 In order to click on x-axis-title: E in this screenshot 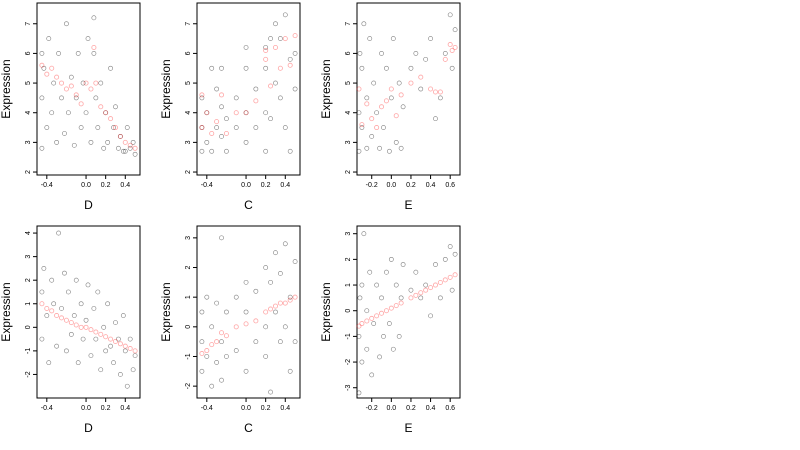, I will do `click(408, 428)`.